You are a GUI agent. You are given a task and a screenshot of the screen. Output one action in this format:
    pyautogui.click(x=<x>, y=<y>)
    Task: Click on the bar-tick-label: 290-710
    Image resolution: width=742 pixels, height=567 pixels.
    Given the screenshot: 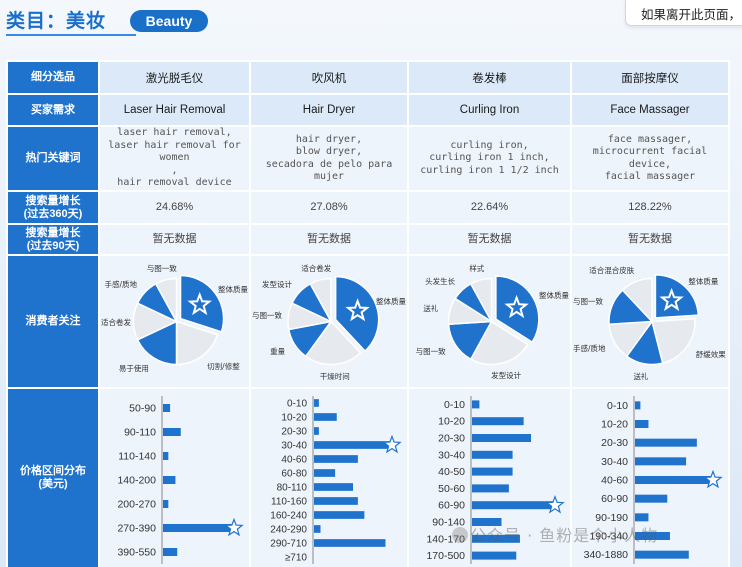 What is the action you would take?
    pyautogui.click(x=288, y=544)
    